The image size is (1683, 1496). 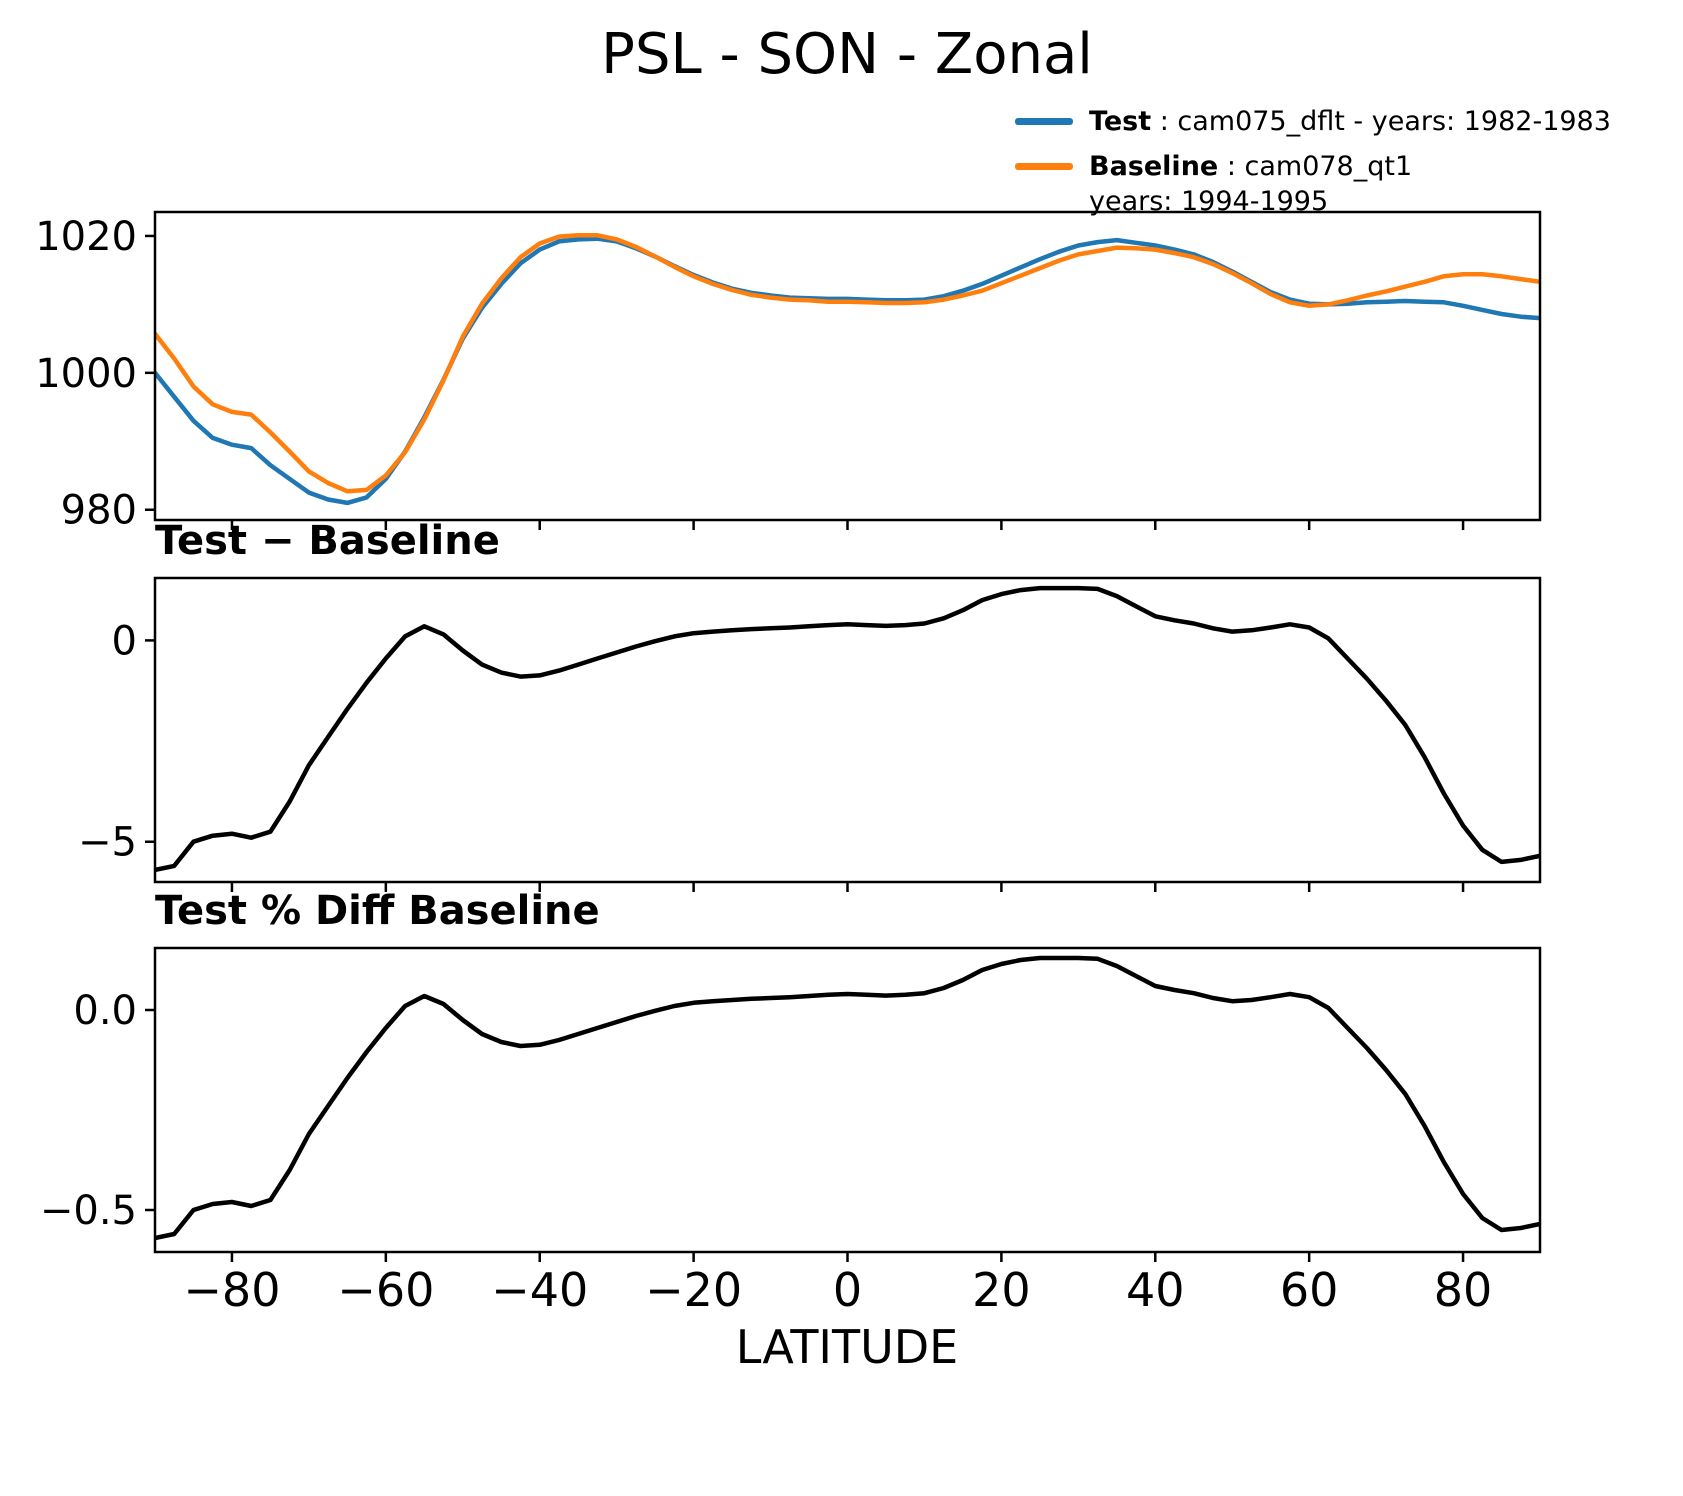 What do you see at coordinates (847, 1347) in the screenshot?
I see `x-axis-label: LATITUDE` at bounding box center [847, 1347].